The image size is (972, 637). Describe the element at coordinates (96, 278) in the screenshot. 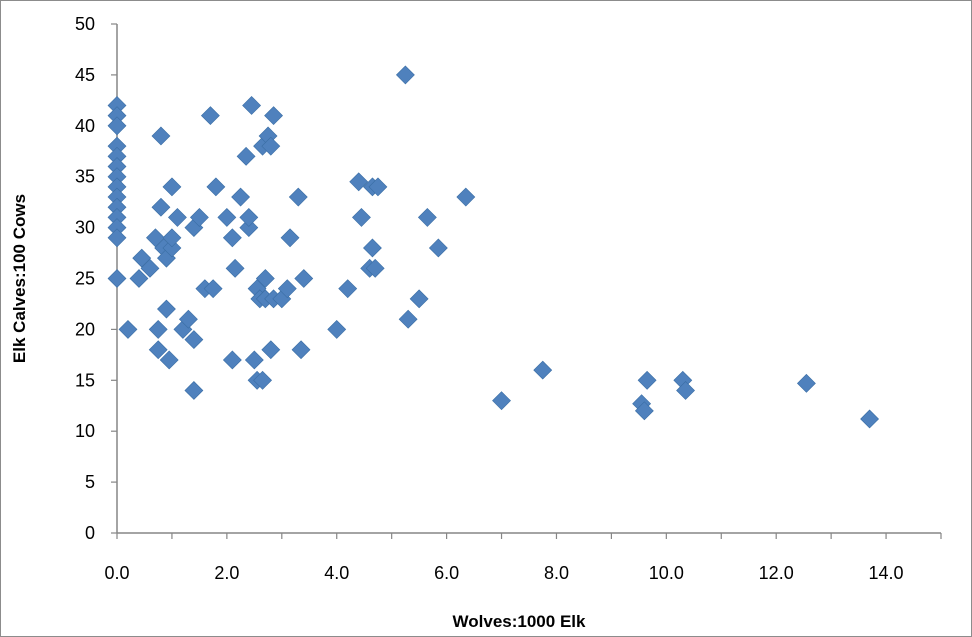

I see `y-axis: 0 5 10 15 20 25 30 35 40 45 50` at that location.